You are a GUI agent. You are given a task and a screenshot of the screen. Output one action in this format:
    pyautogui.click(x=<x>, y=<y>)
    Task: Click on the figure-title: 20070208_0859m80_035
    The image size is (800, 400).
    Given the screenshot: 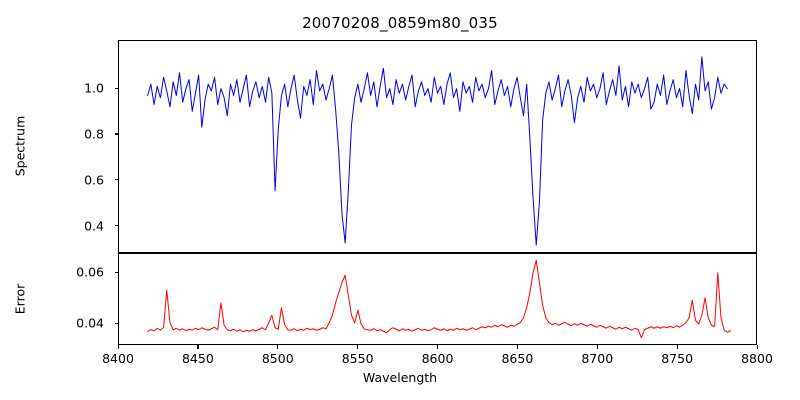 What is the action you would take?
    pyautogui.click(x=400, y=23)
    